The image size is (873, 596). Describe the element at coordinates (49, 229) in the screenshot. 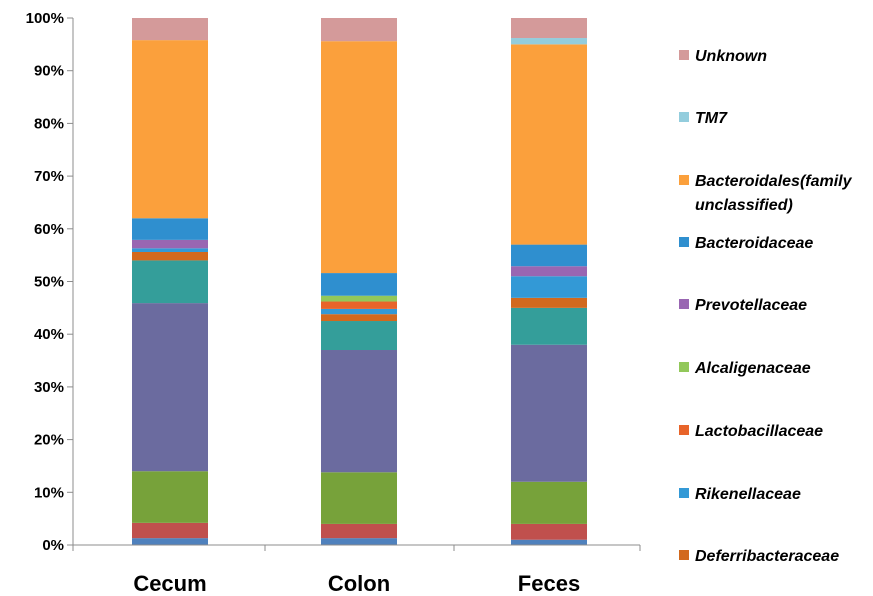

I see `y-tick-label: 60%` at that location.